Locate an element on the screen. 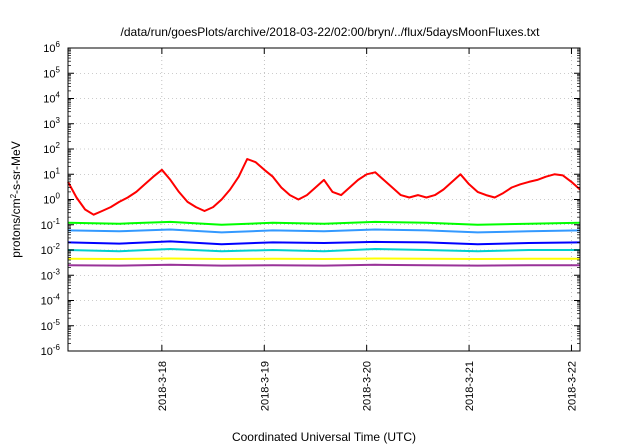 The height and width of the screenshot is (448, 640). x-tick-label: 2018-3-19 is located at coordinates (265, 386).